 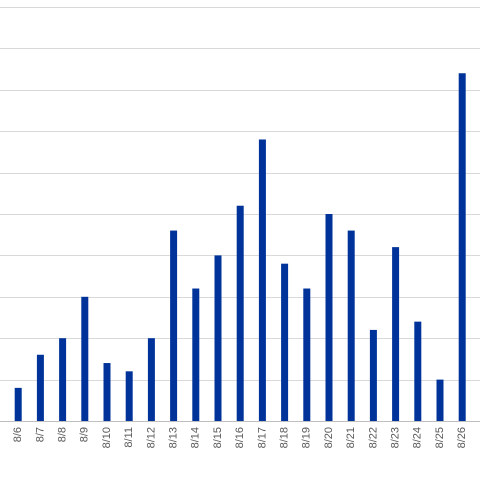 What do you see at coordinates (151, 437) in the screenshot?
I see `x-tick-label: 8/12` at bounding box center [151, 437].